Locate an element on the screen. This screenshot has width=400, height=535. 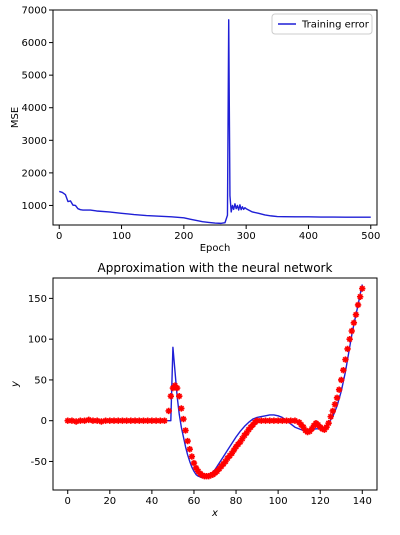
chart-title: Approximation with the neural network is located at coordinates (215, 268).